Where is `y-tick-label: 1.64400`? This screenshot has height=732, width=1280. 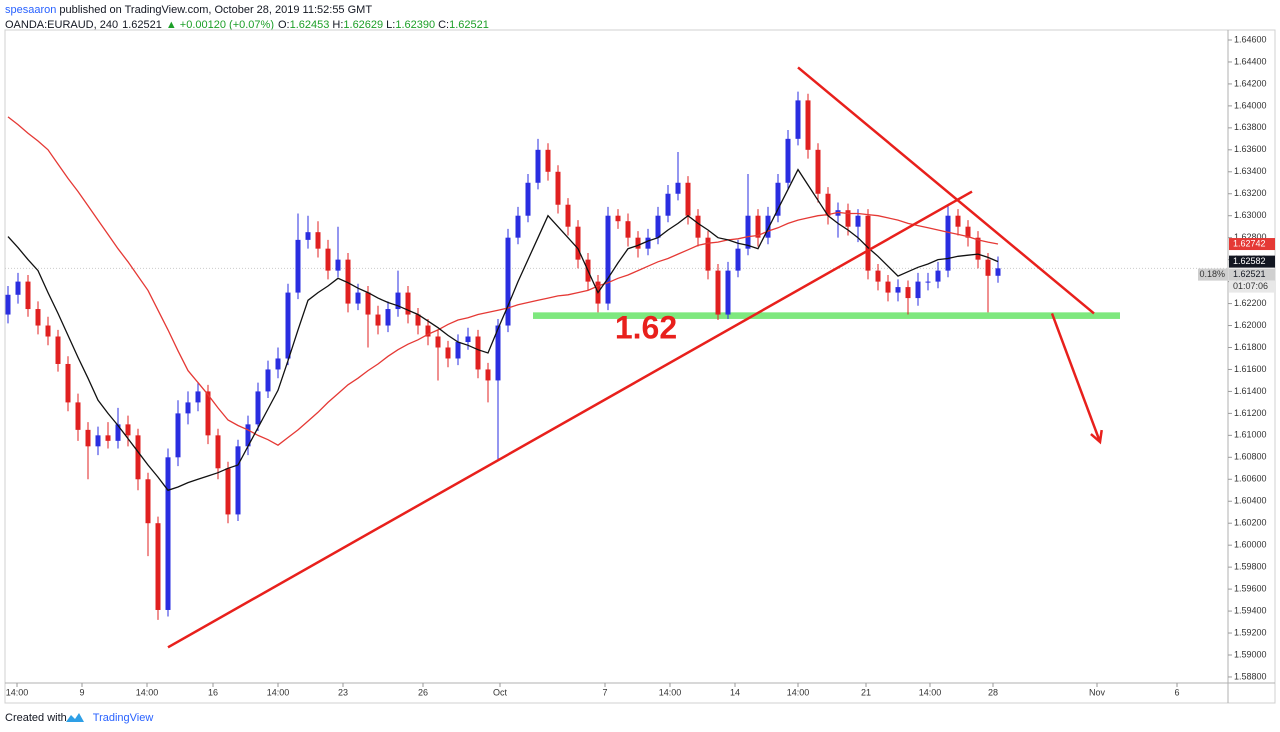 y-tick-label: 1.64400 is located at coordinates (1250, 61).